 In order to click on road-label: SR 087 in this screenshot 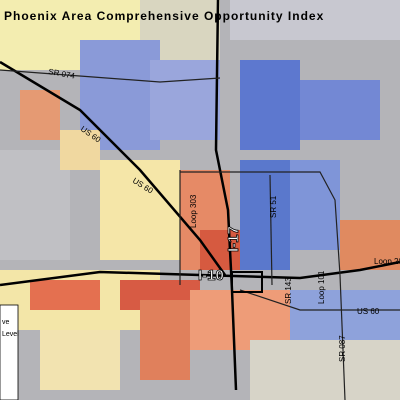, I will do `click(342, 348)`.